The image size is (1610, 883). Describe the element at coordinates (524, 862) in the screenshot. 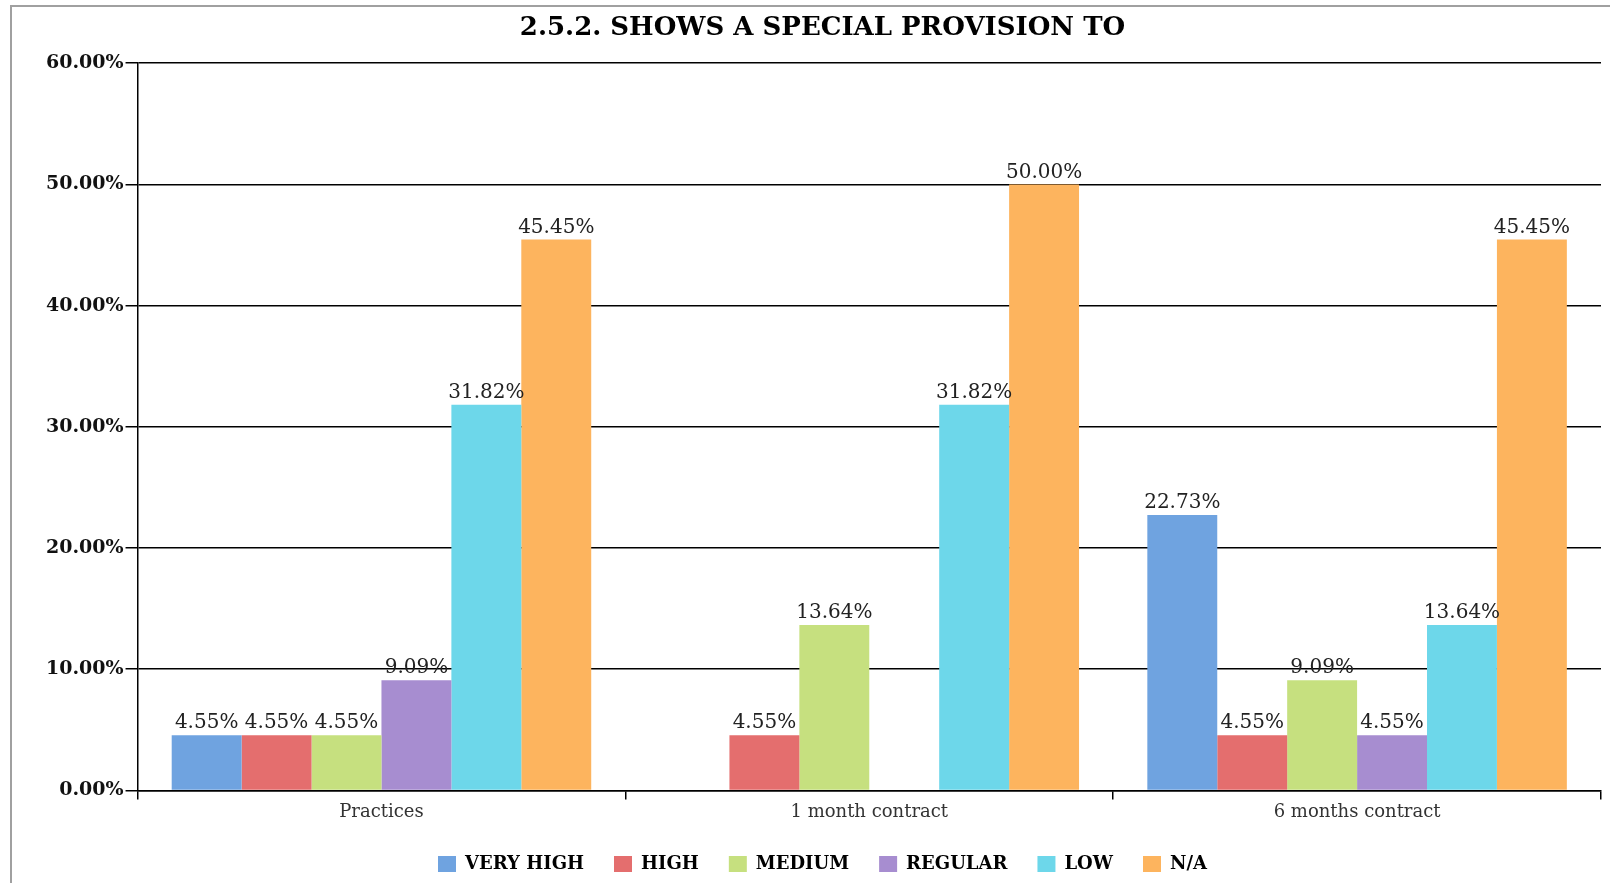

I see `legend-label: VERY HIGH` at that location.